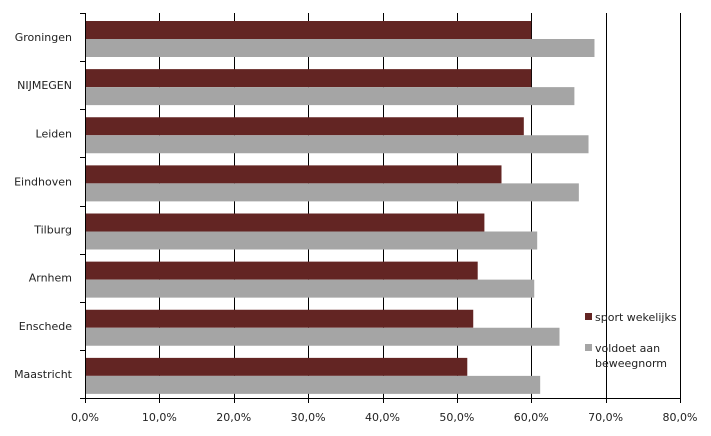 The width and height of the screenshot is (711, 436). I want to click on x-tick-label: 70,0%, so click(605, 417).